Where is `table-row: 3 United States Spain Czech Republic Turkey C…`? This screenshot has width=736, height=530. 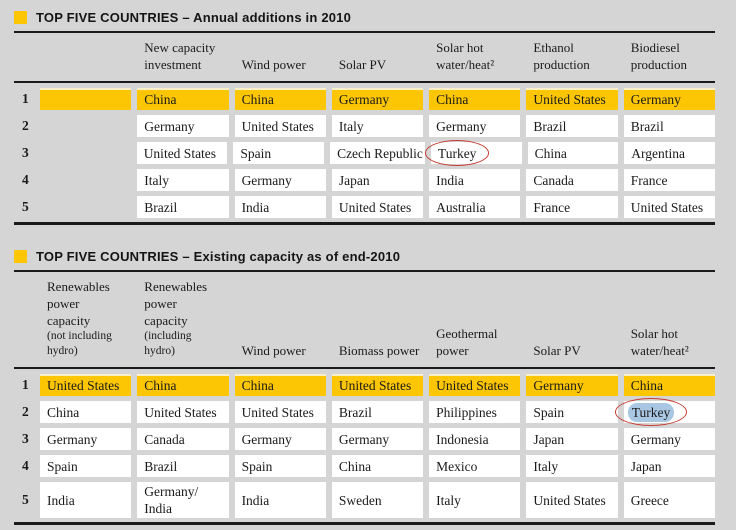
table-row: 3 United States Spain Czech Republic Turkey C… is located at coordinates (364, 152).